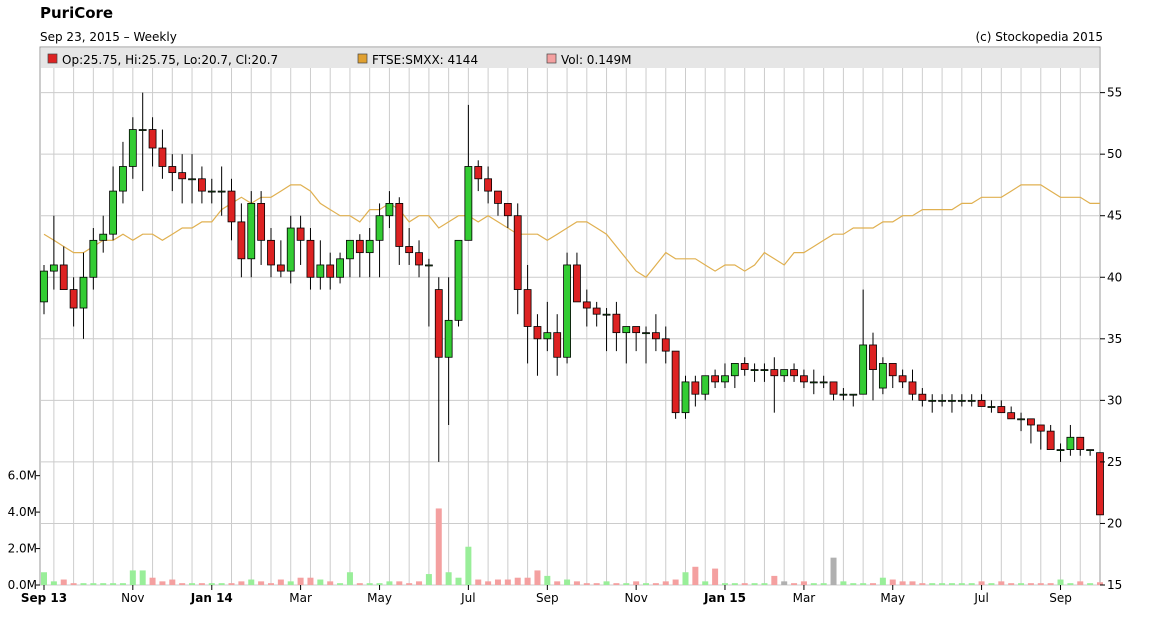  Describe the element at coordinates (379, 598) in the screenshot. I see `x-tick-label: May` at that location.